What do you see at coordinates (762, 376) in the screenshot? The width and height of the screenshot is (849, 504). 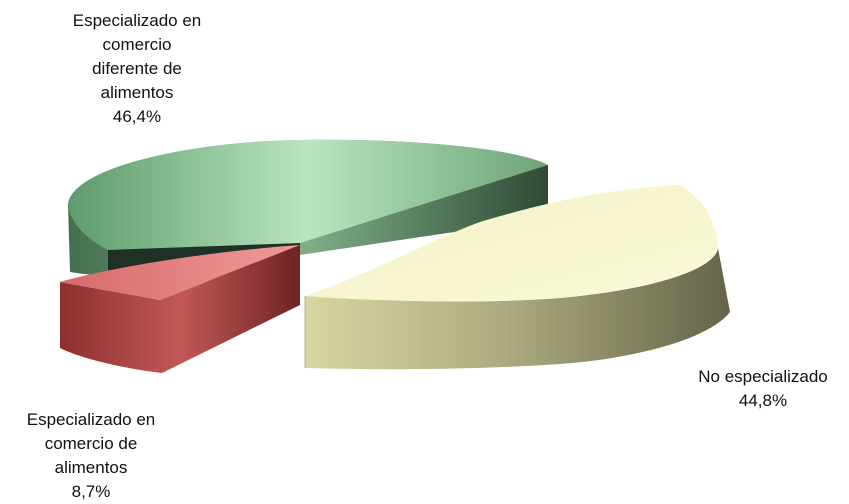 I see `label-no-especializado-line-1: No especializado` at bounding box center [762, 376].